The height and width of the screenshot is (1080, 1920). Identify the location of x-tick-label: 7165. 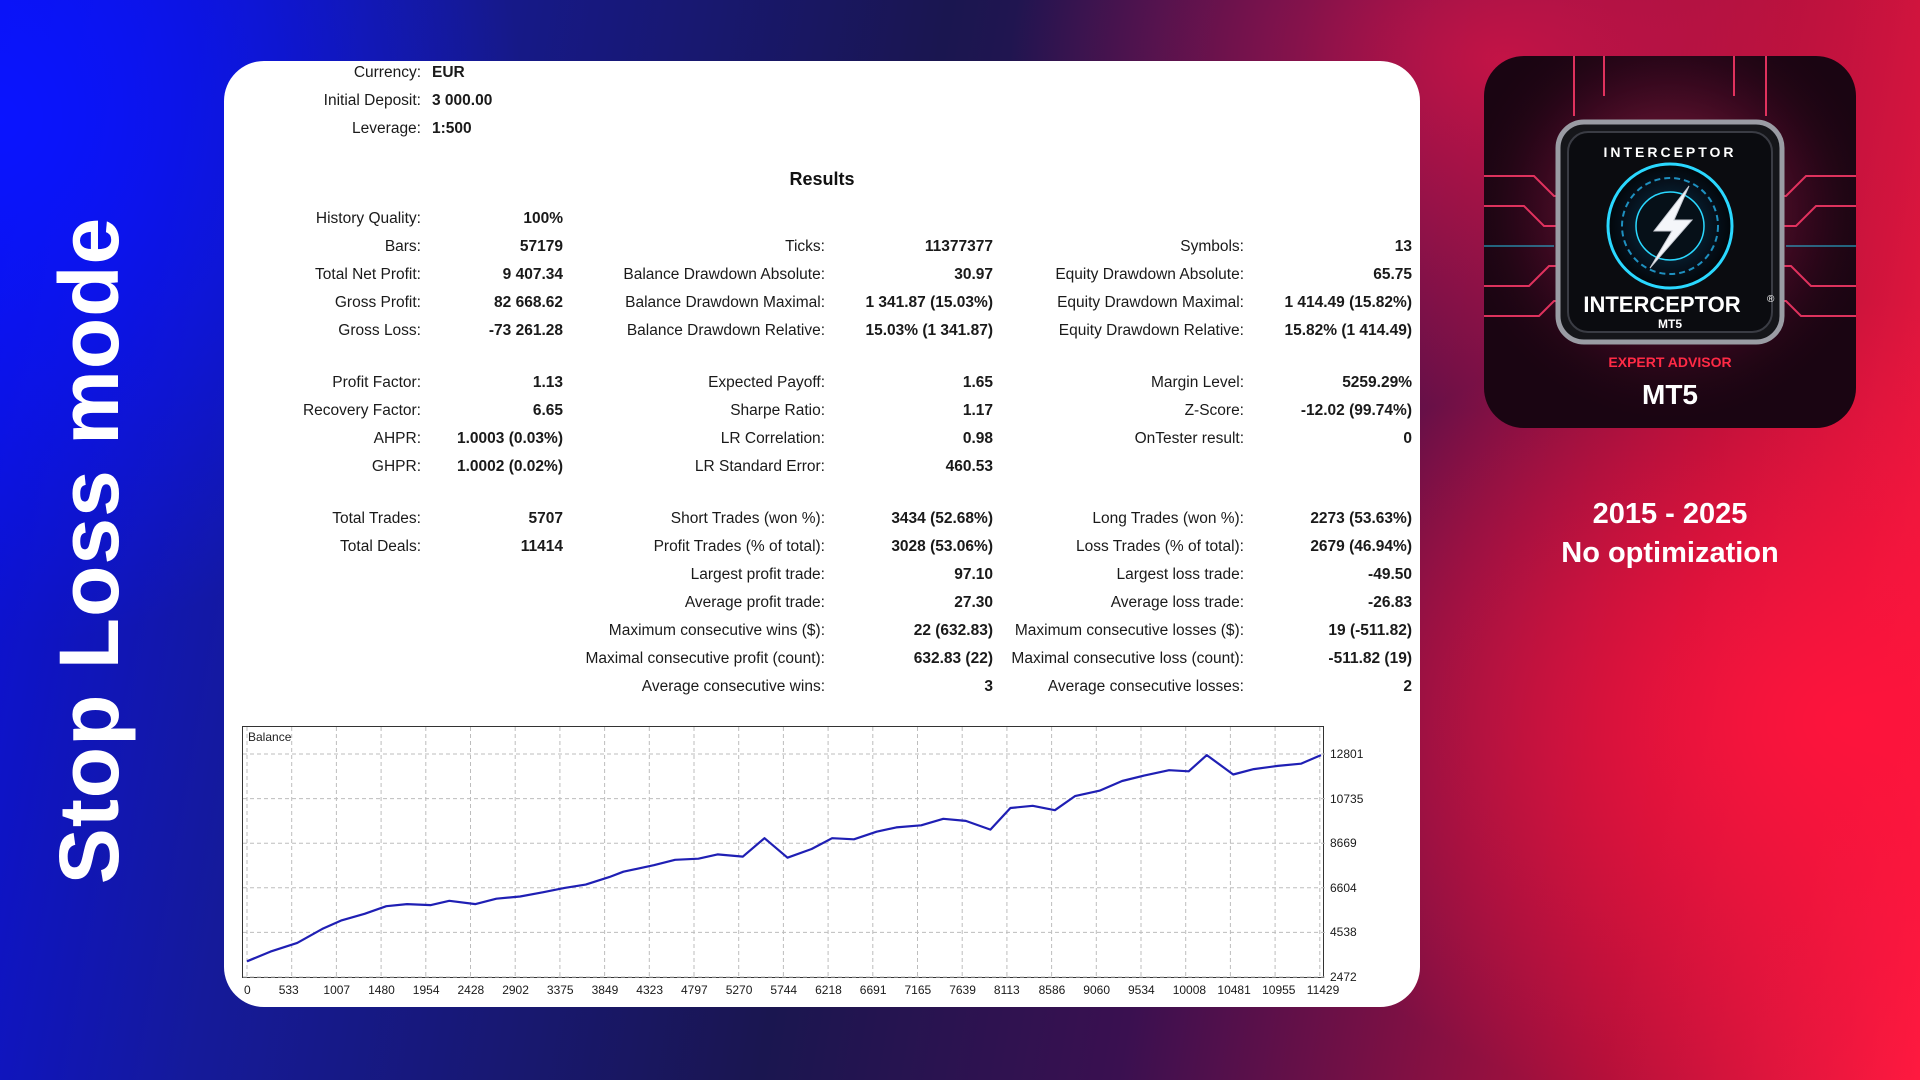
(918, 990).